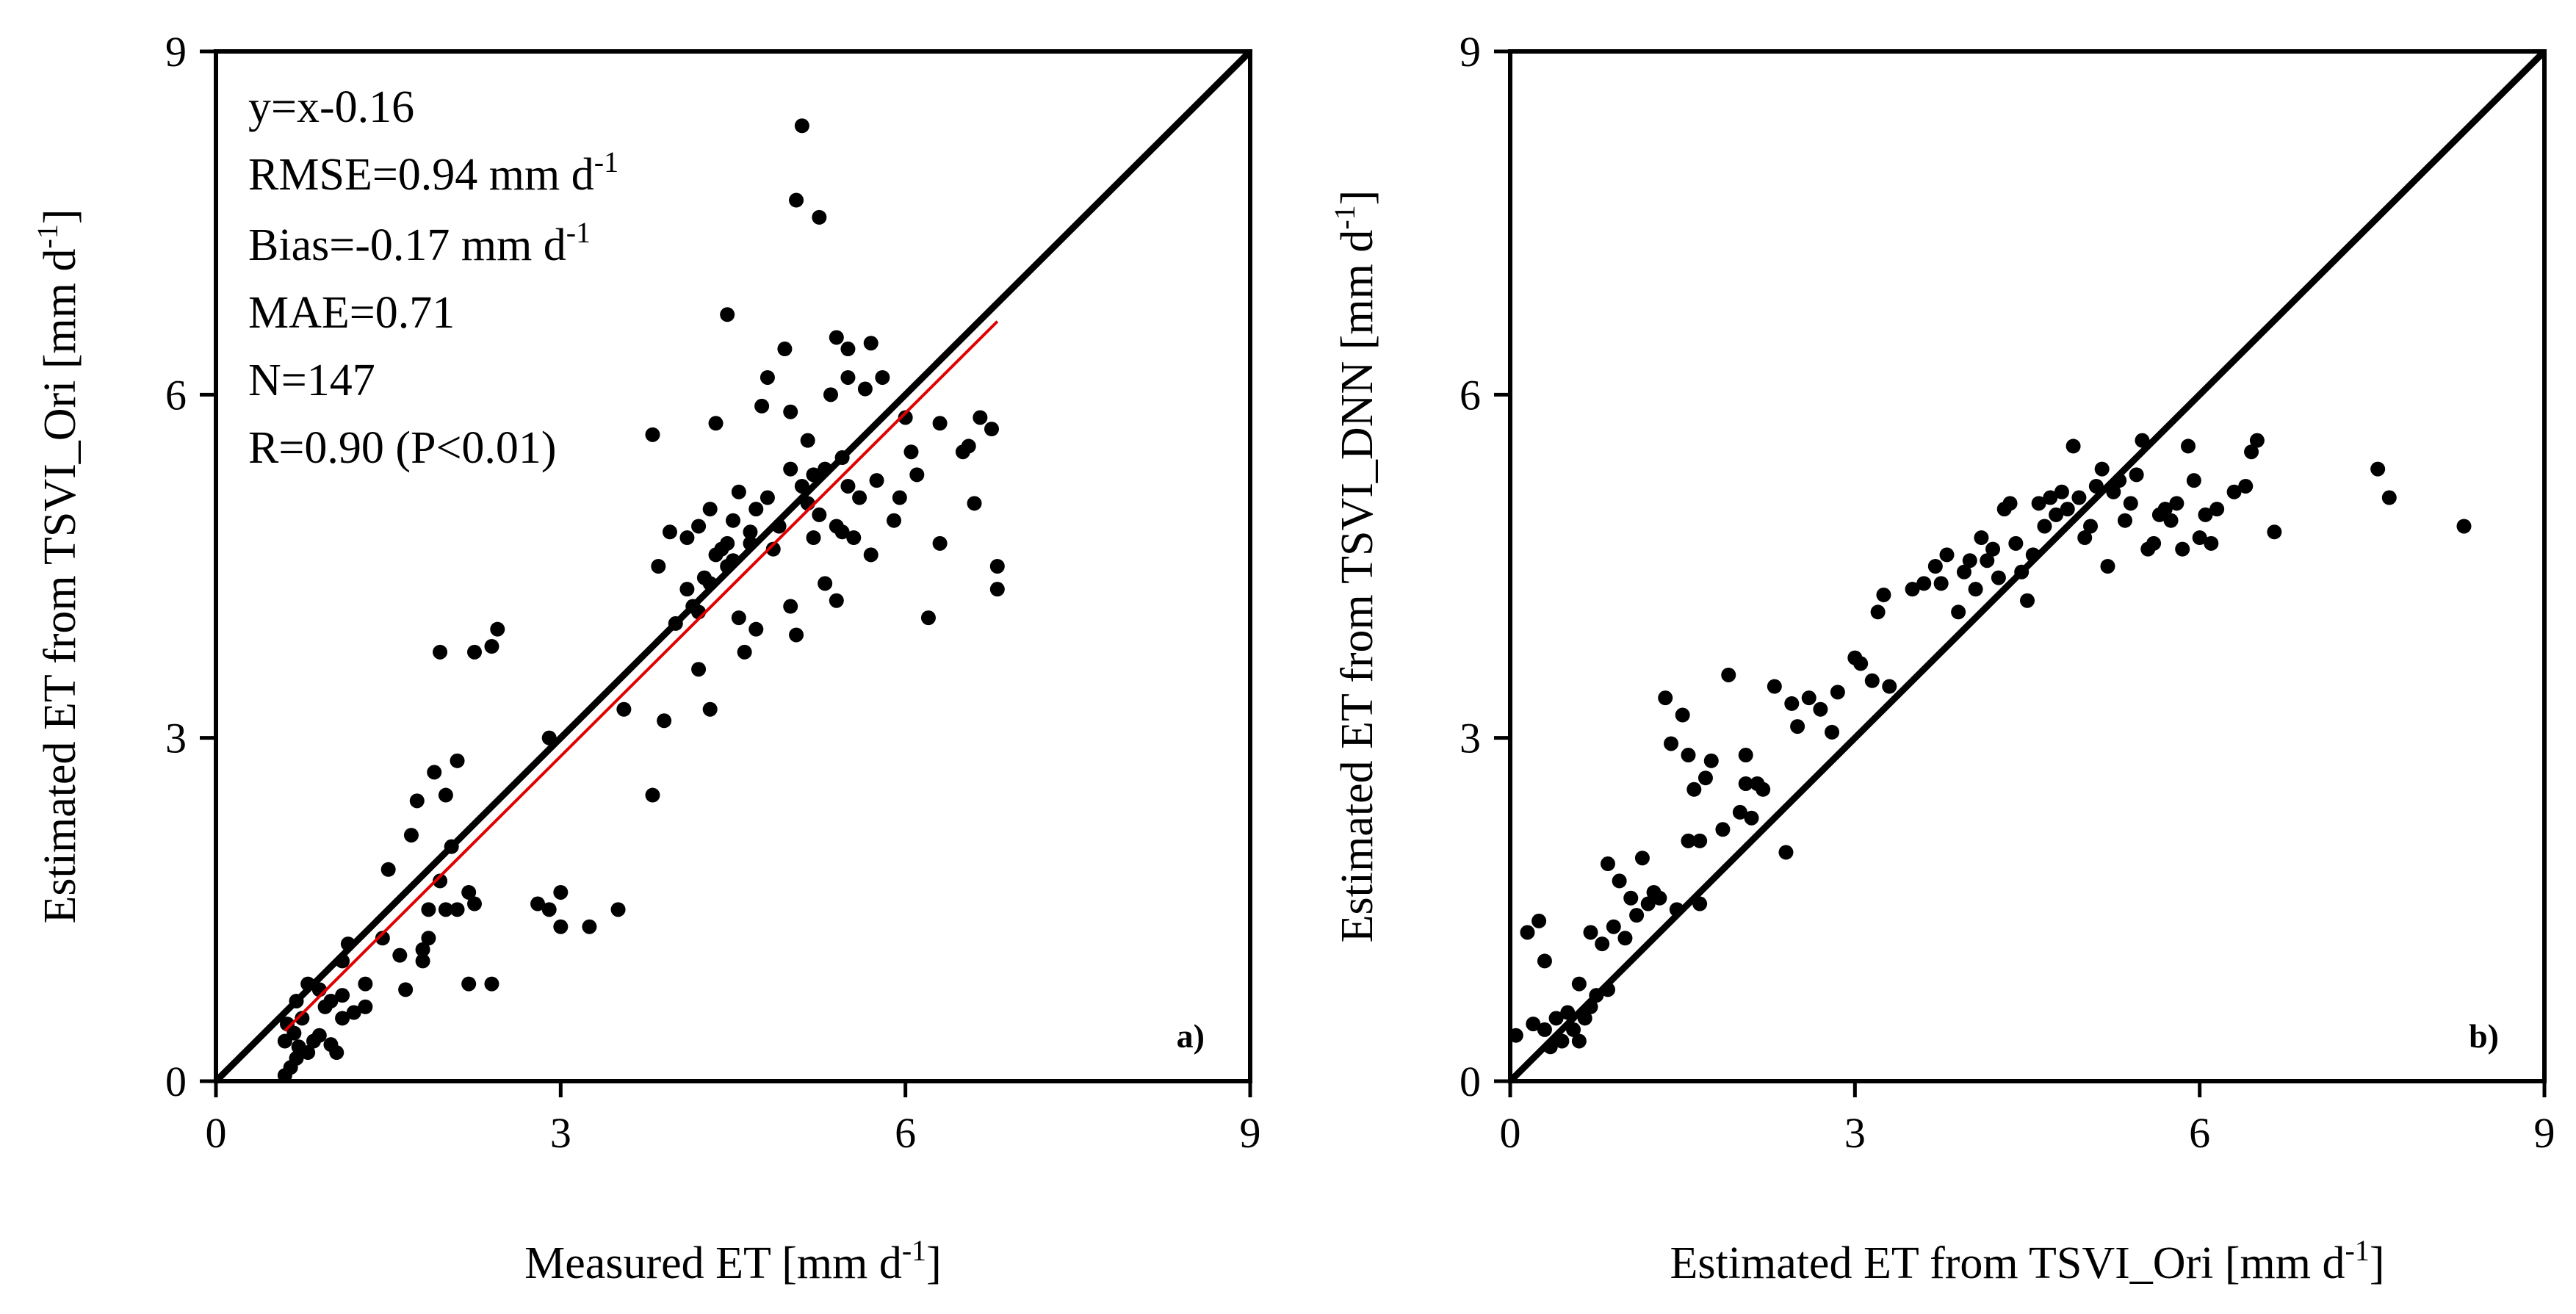  What do you see at coordinates (433, 172) in the screenshot?
I see `stats-rmse: RMSE=0.94 mm d-1` at bounding box center [433, 172].